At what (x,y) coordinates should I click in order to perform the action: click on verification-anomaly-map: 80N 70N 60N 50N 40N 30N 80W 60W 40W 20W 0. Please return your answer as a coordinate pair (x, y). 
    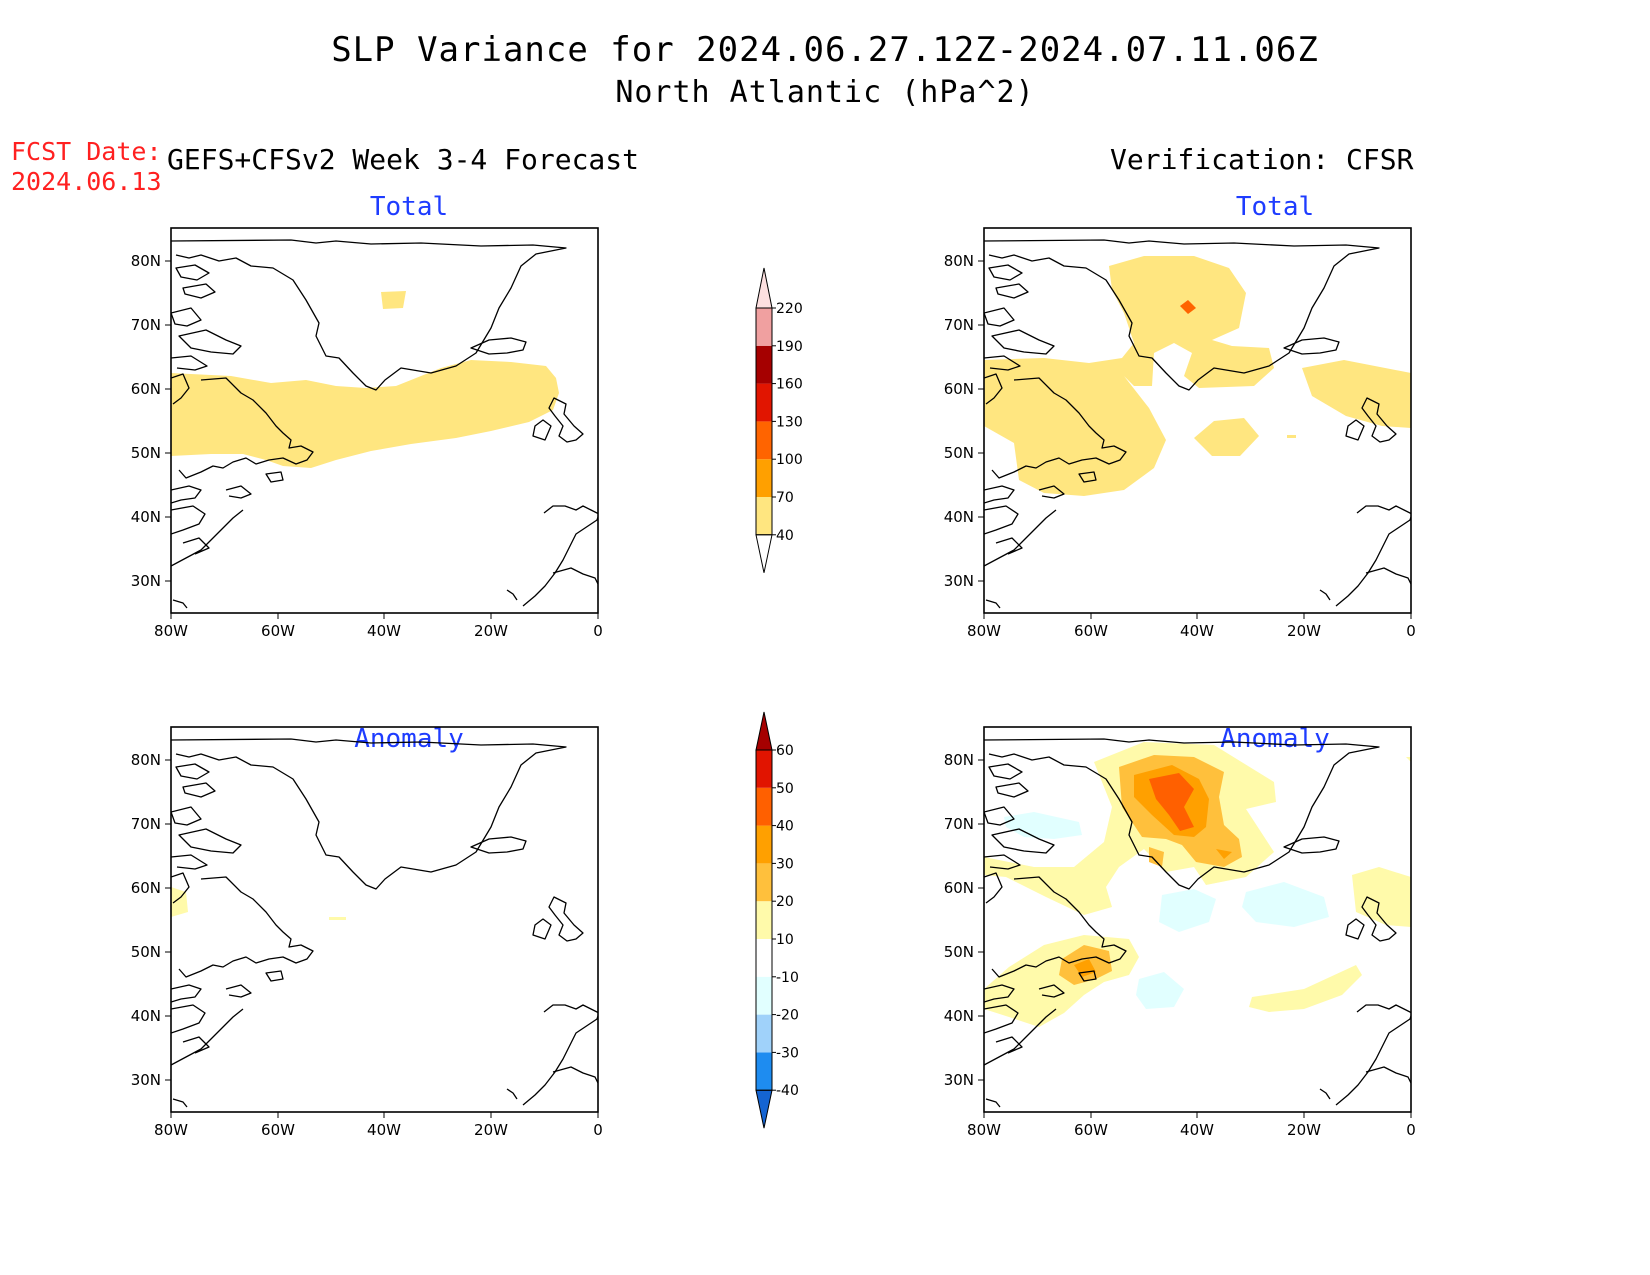
    Looking at the image, I should click on (1180, 932).